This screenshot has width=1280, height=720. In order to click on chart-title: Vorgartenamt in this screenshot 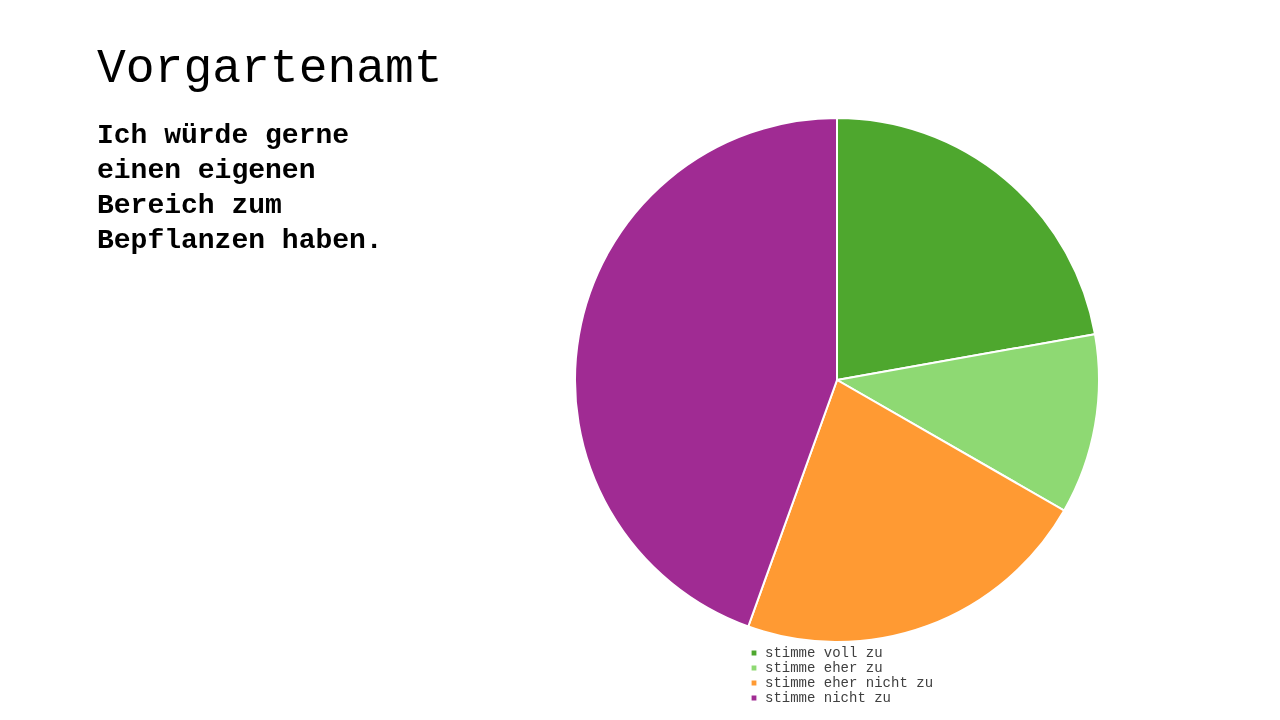, I will do `click(270, 69)`.